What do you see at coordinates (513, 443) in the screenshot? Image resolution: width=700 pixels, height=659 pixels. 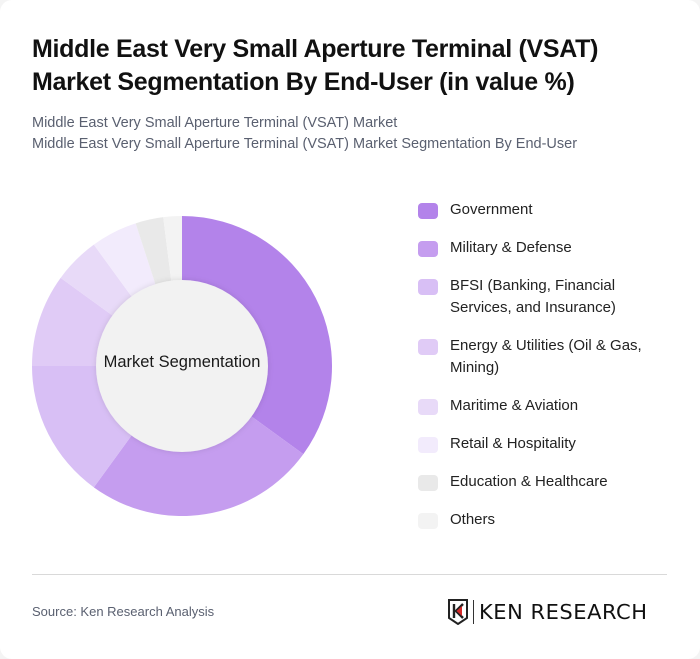 I see `legend-label: Retail & Hospitality` at bounding box center [513, 443].